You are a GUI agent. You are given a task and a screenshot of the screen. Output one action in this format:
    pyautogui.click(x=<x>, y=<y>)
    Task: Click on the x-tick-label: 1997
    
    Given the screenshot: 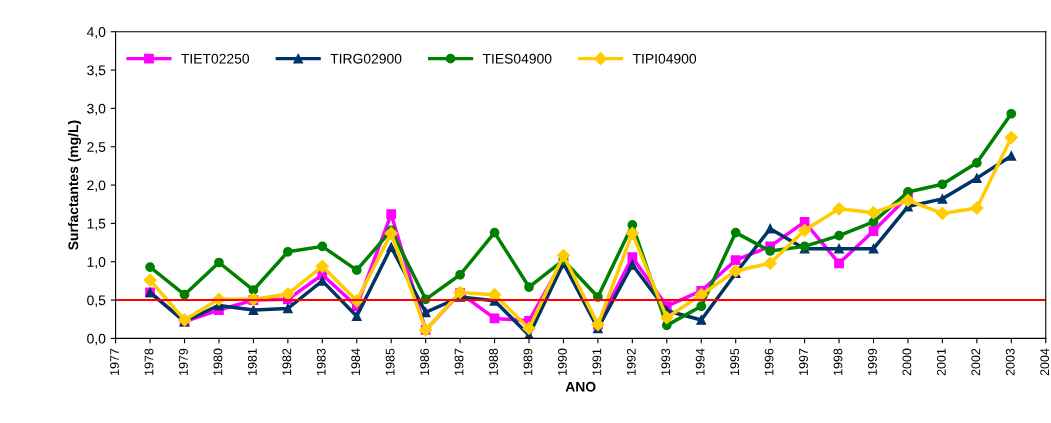 What is the action you would take?
    pyautogui.click(x=803, y=361)
    